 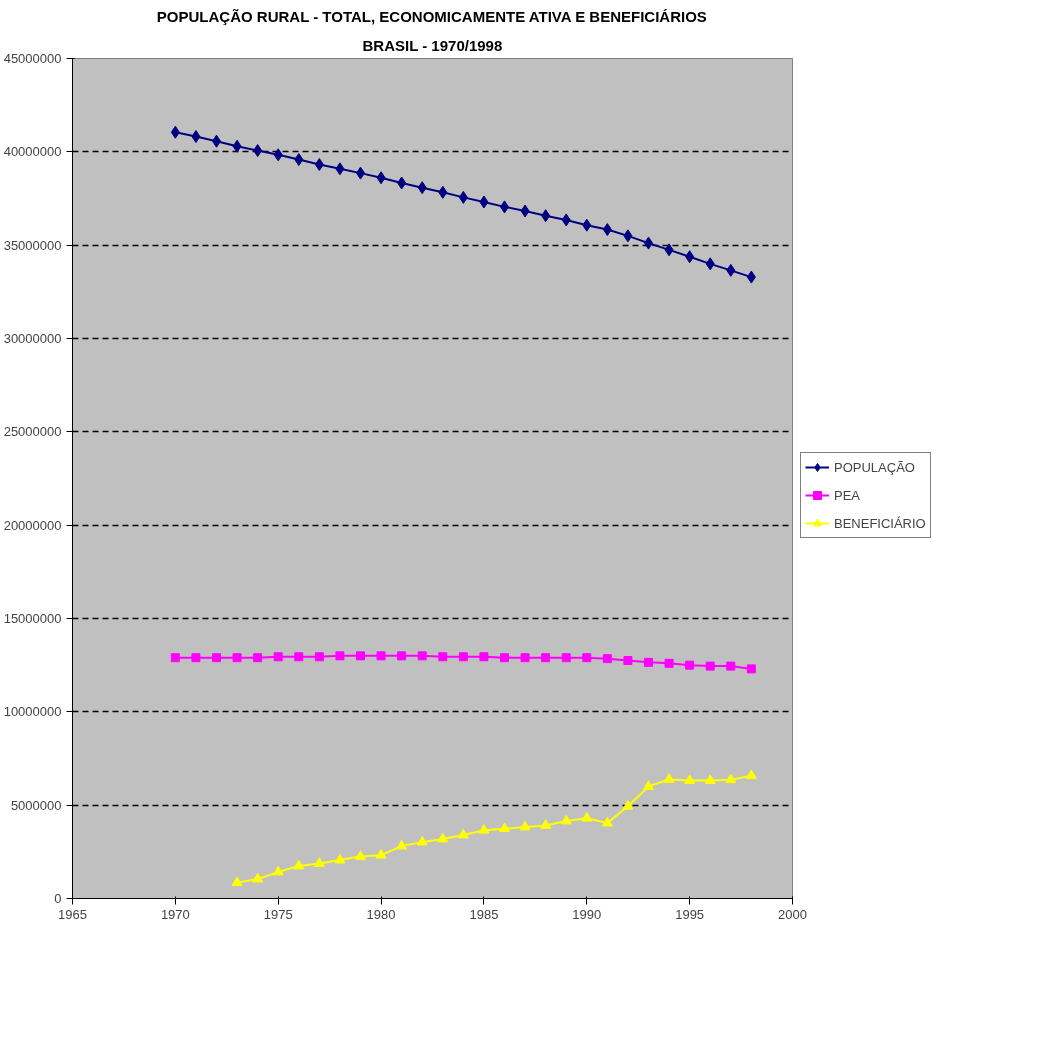 I want to click on y-tick-label: 35000000, so click(x=32, y=245).